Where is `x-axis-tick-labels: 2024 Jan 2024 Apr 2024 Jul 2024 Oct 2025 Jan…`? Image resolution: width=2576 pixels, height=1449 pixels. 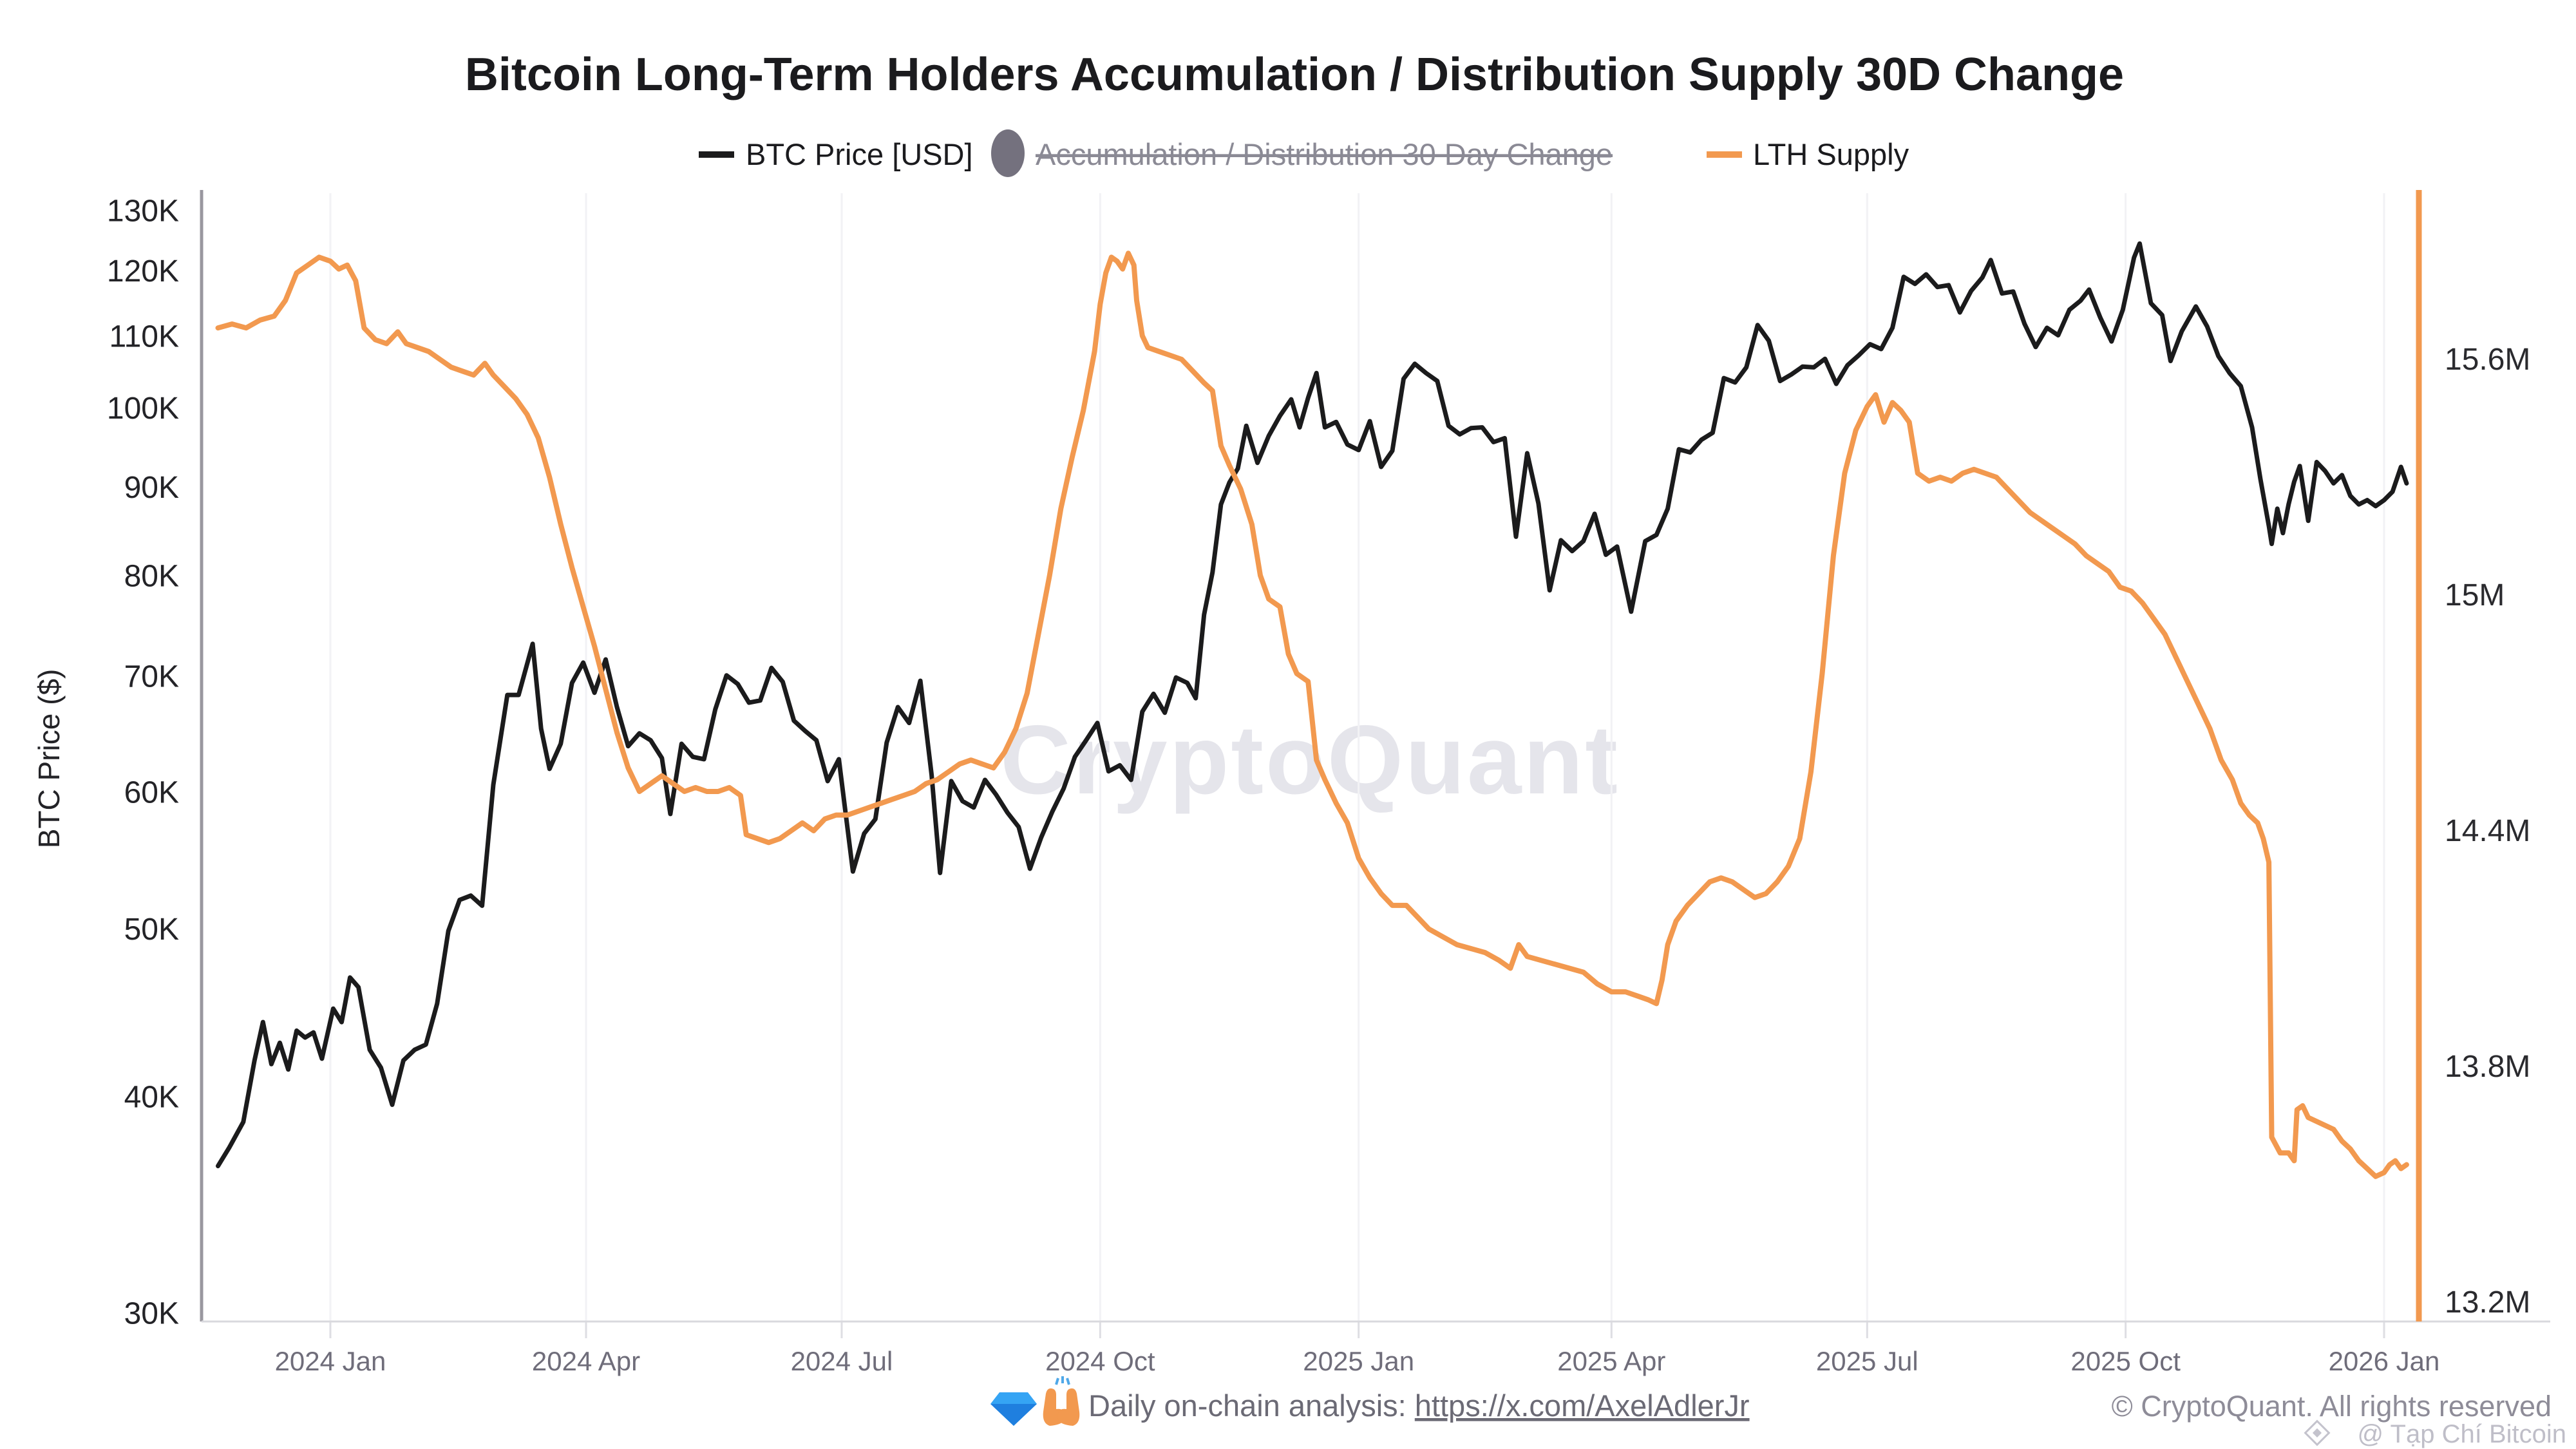 x-axis-tick-labels: 2024 Jan 2024 Apr 2024 Jul 2024 Oct 2025 Jan… is located at coordinates (1357, 1361).